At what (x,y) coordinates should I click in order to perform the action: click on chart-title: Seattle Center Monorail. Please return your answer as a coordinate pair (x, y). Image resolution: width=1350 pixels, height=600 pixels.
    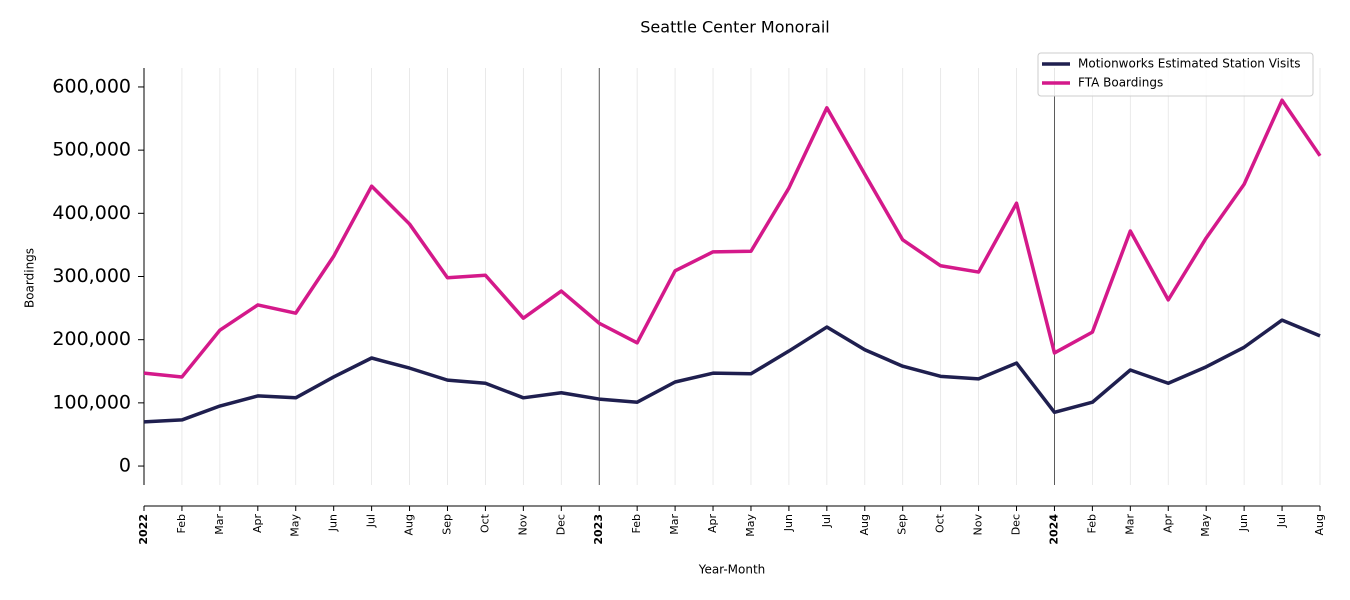
    Looking at the image, I should click on (734, 27).